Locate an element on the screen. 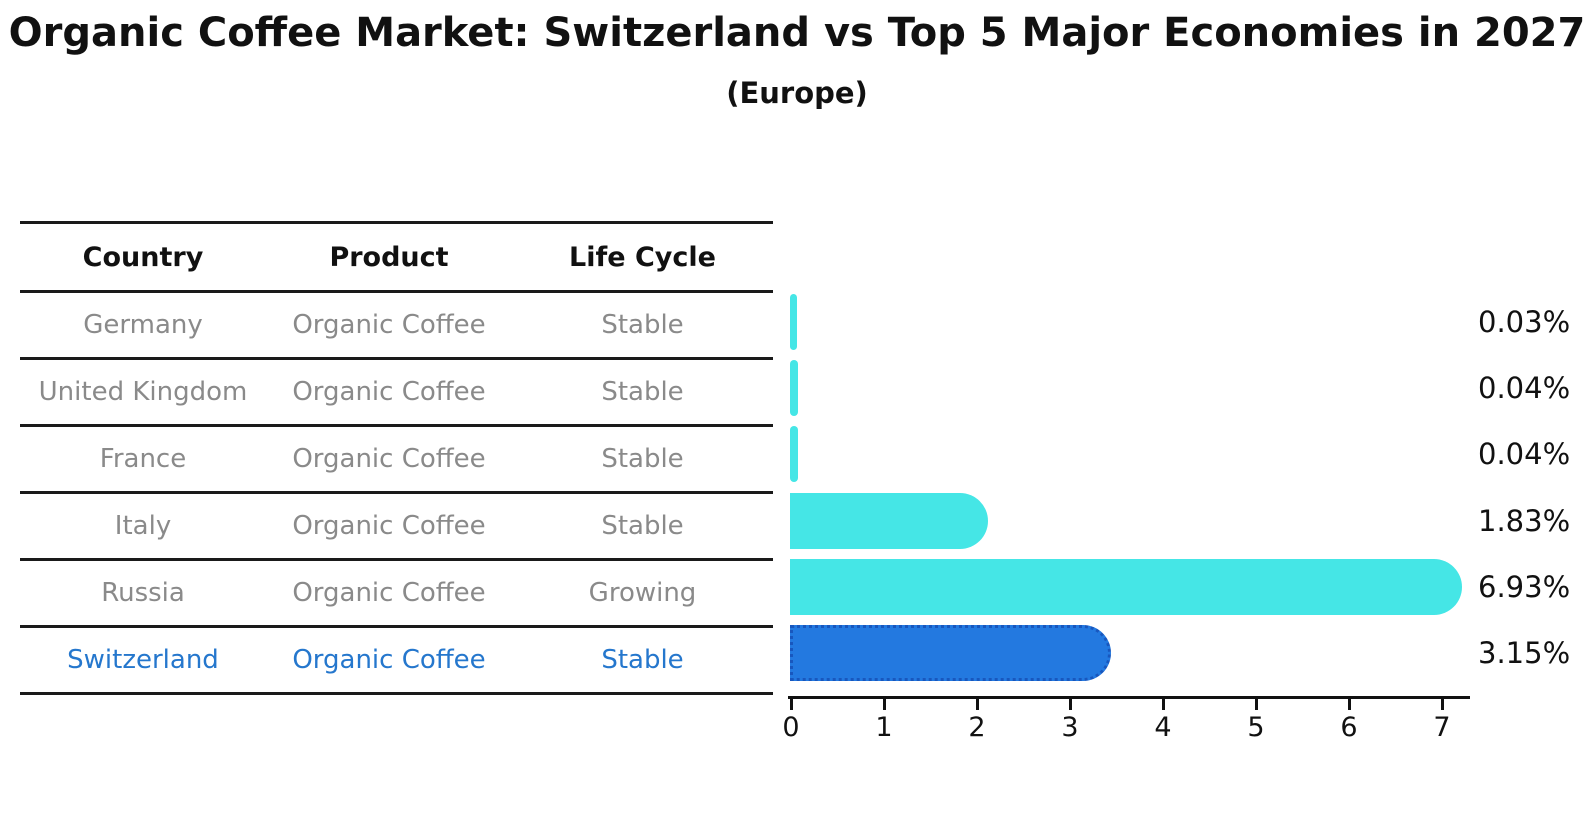 Image resolution: width=1594 pixels, height=823 pixels. x-tick-label-2: 2 is located at coordinates (977, 727).